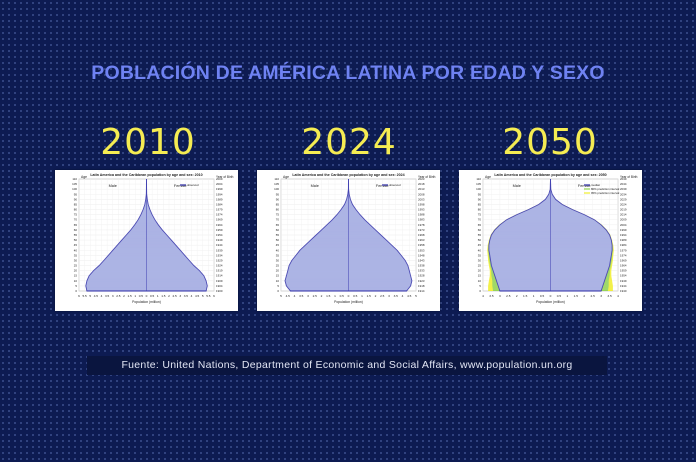  What do you see at coordinates (278, 245) in the screenshot?
I see `age-tick-label: 45` at bounding box center [278, 245].